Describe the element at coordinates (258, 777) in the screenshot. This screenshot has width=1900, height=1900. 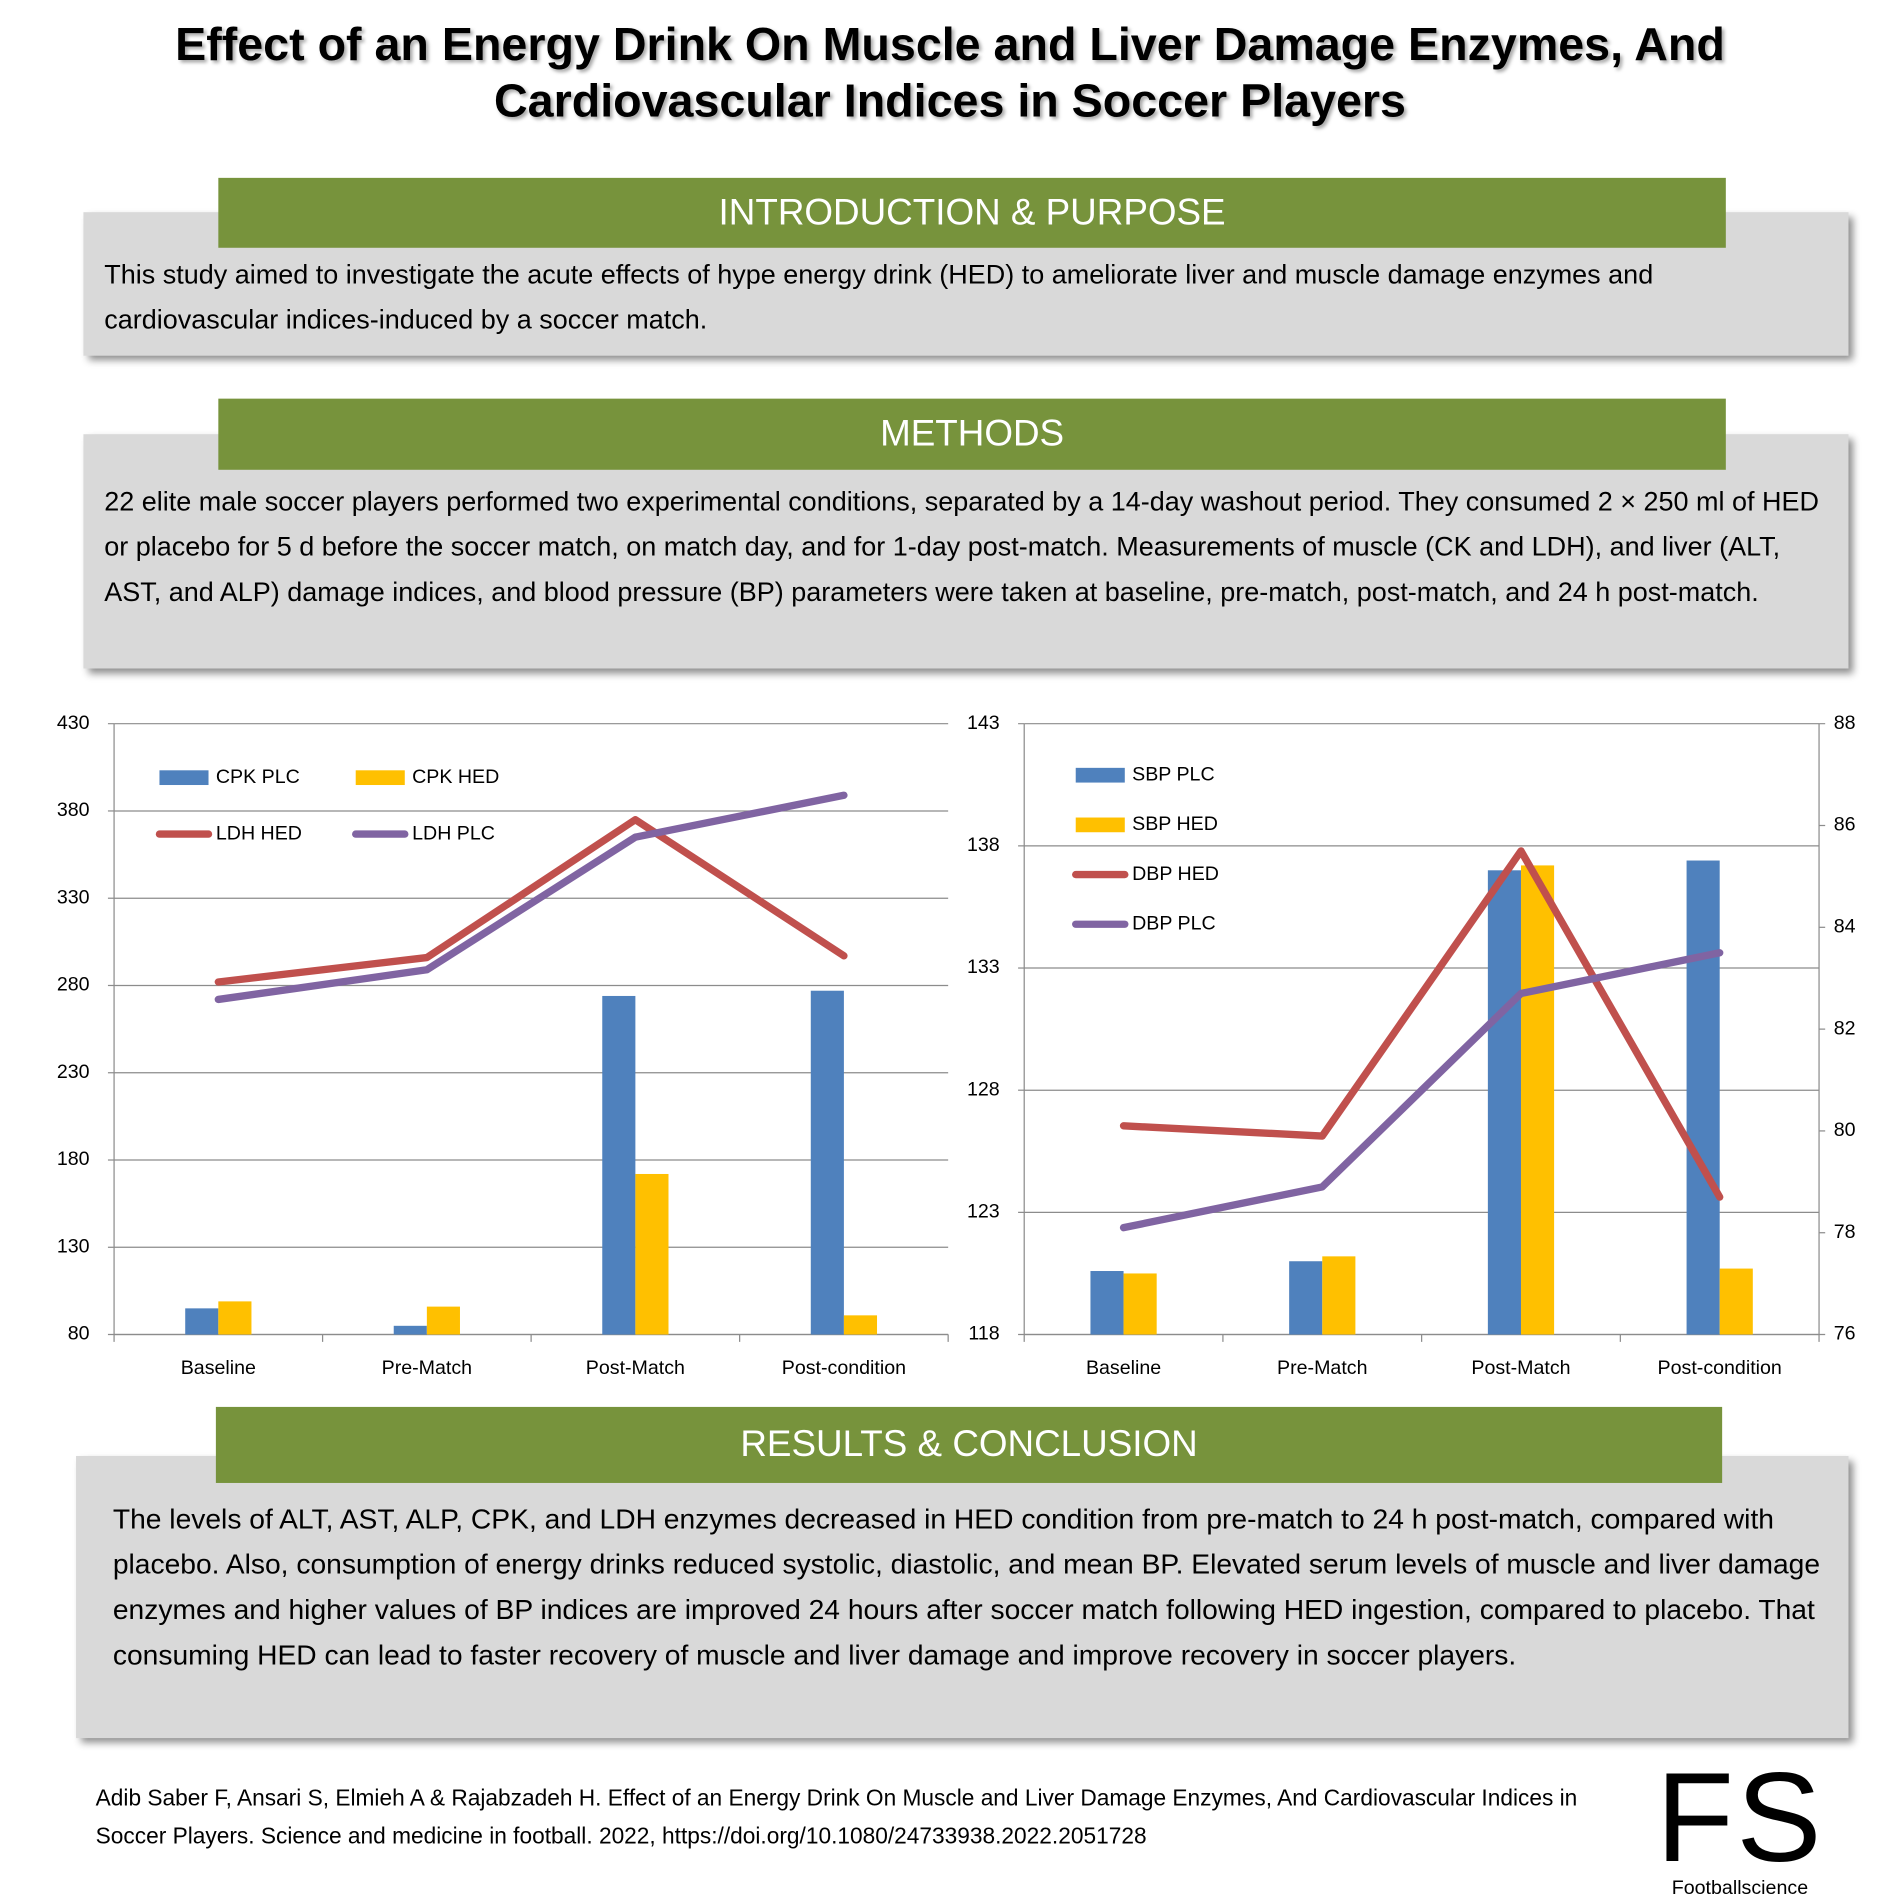
I see `legend-label: CPK PLC` at that location.